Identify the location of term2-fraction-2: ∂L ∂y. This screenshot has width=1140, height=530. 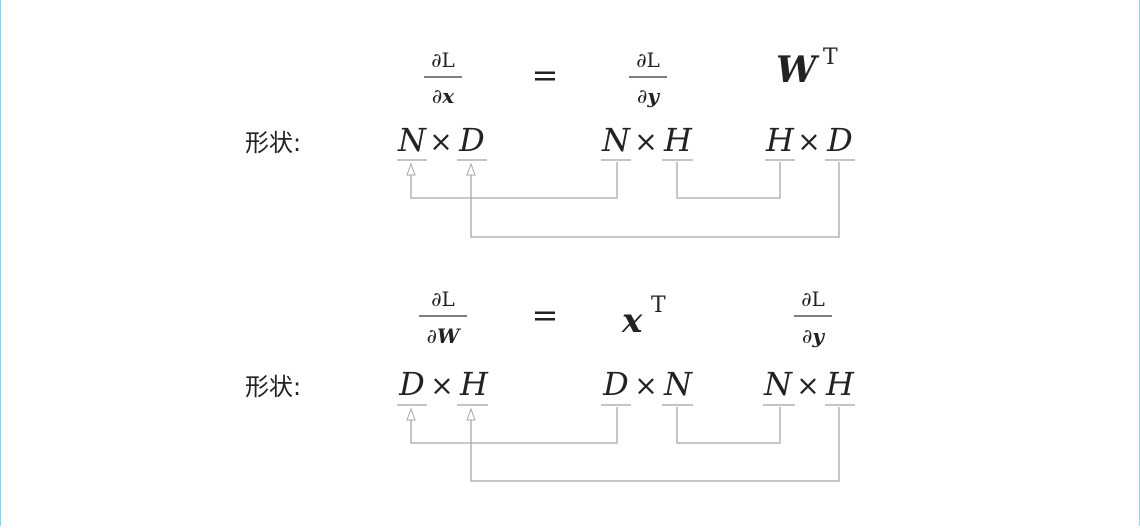
(813, 317).